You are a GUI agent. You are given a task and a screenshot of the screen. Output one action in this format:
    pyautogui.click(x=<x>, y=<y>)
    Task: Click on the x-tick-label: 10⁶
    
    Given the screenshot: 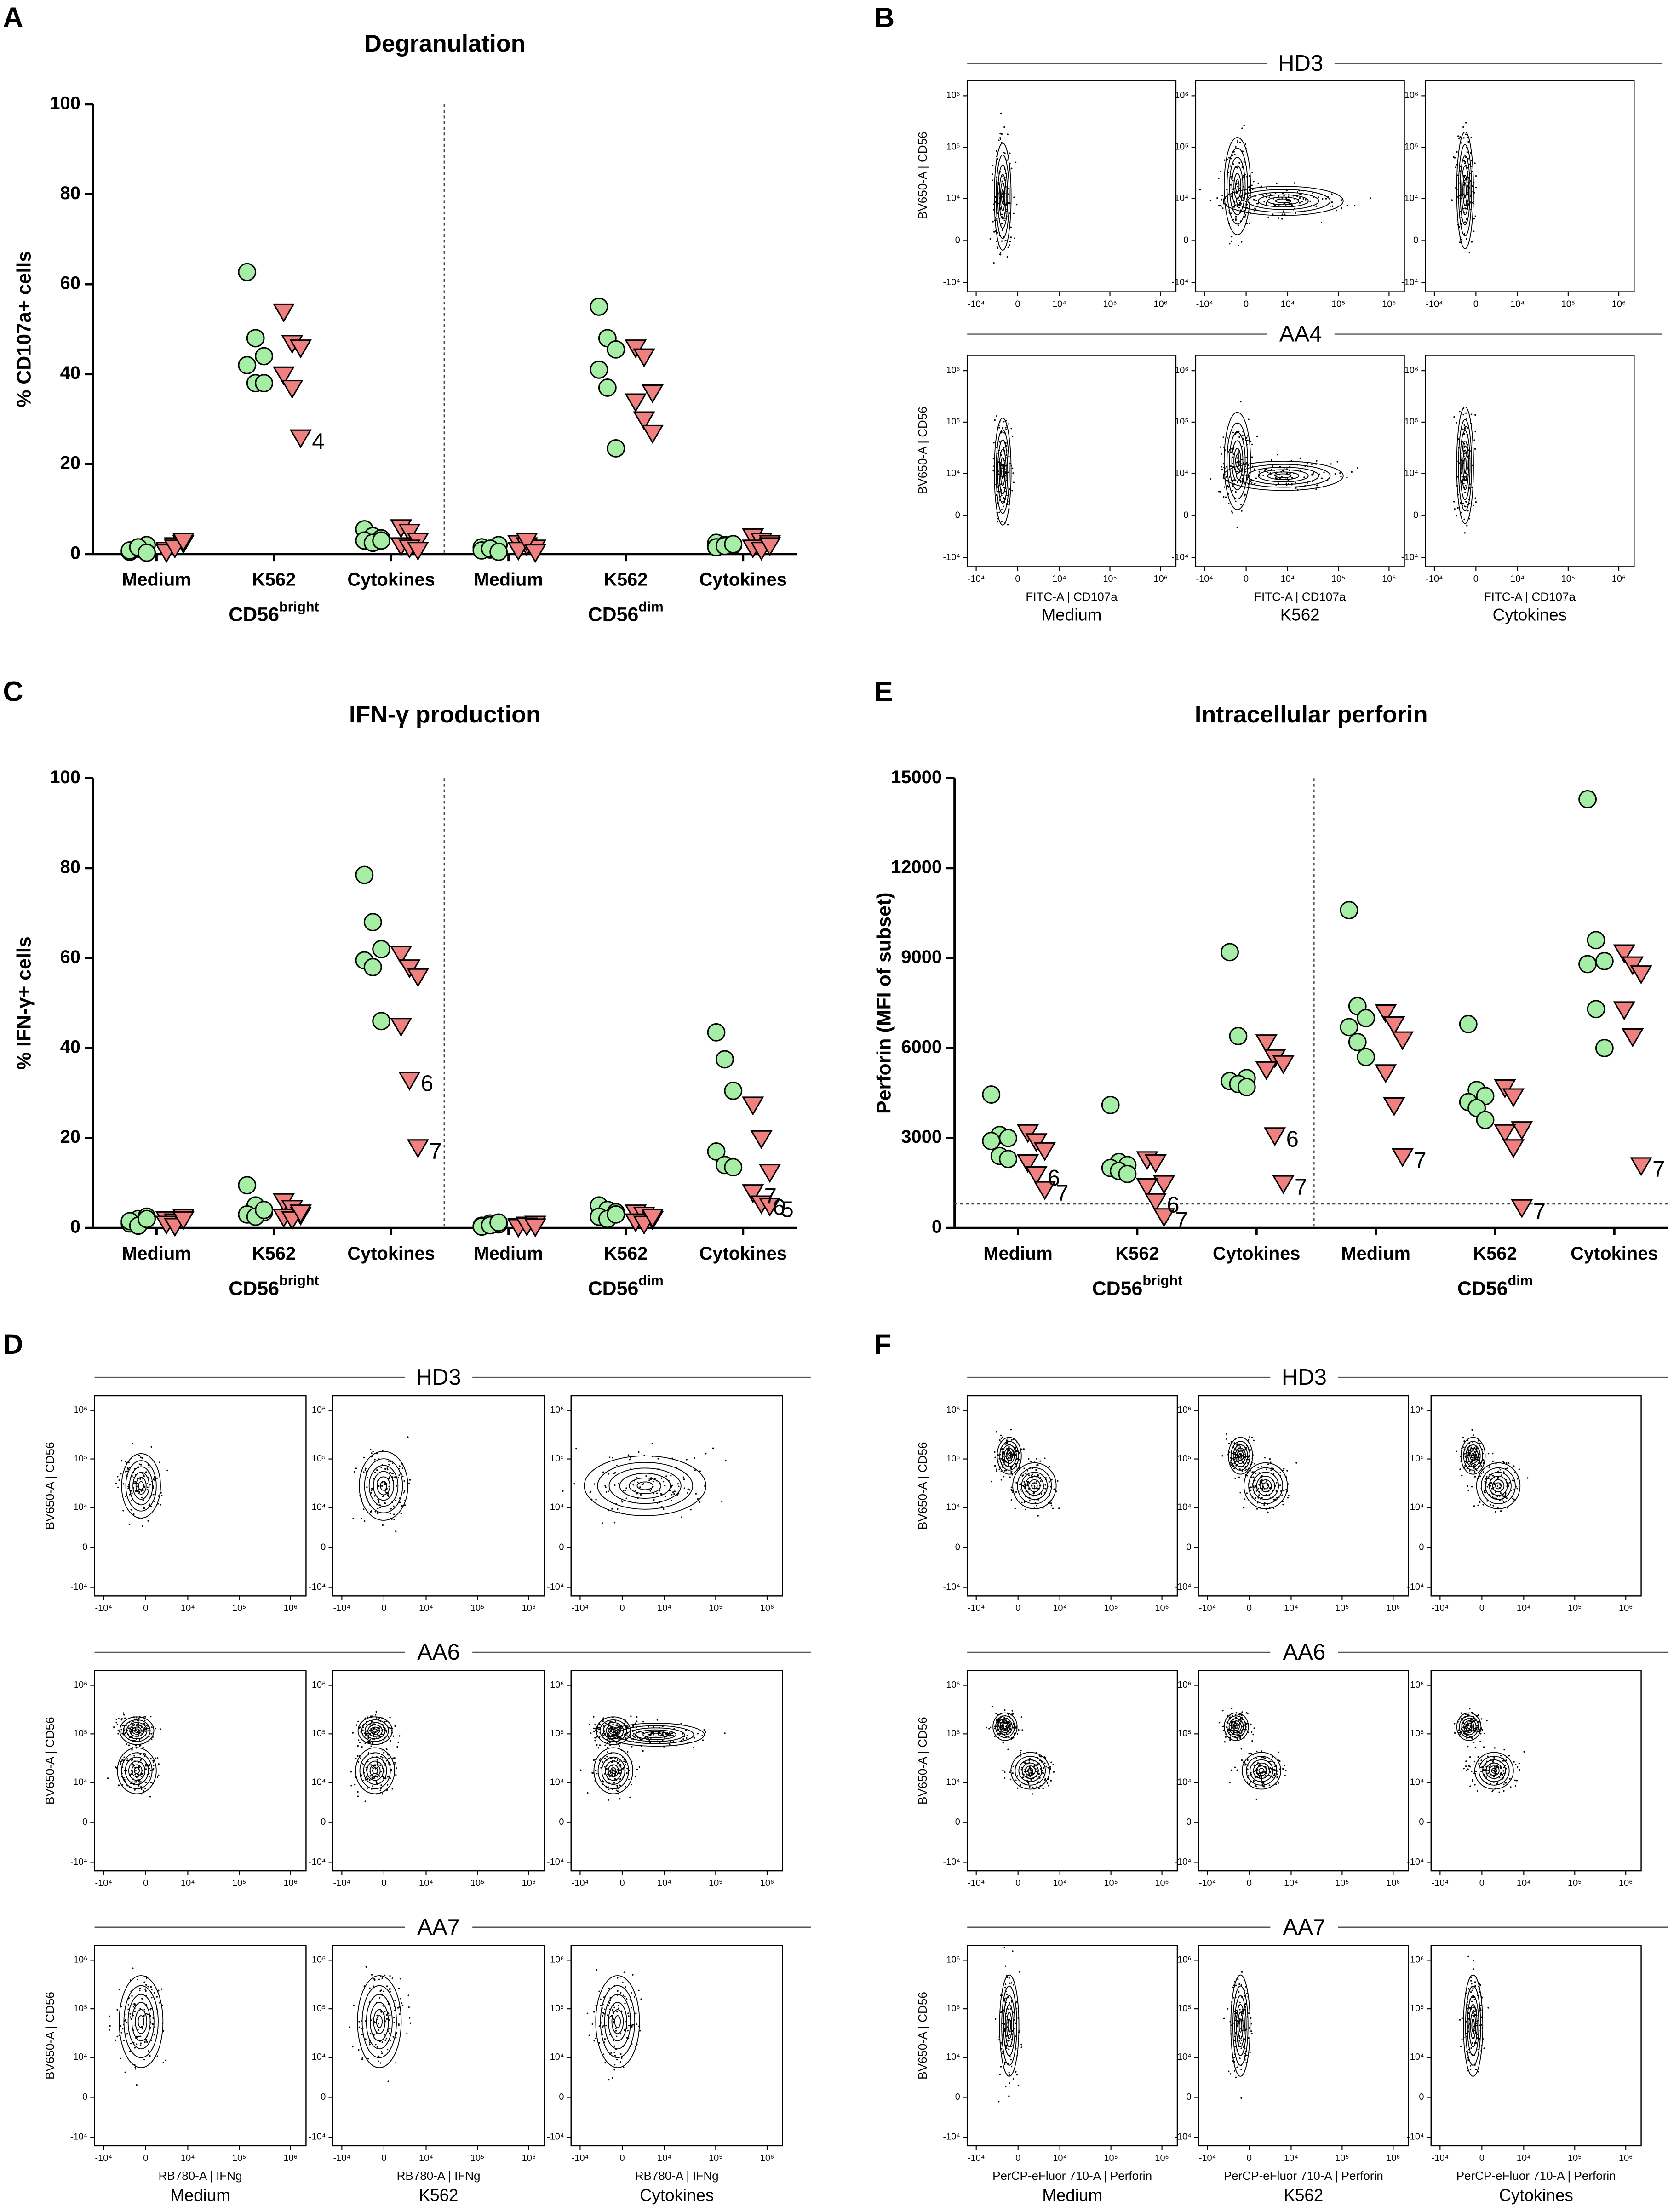 What is the action you would take?
    pyautogui.click(x=1389, y=579)
    